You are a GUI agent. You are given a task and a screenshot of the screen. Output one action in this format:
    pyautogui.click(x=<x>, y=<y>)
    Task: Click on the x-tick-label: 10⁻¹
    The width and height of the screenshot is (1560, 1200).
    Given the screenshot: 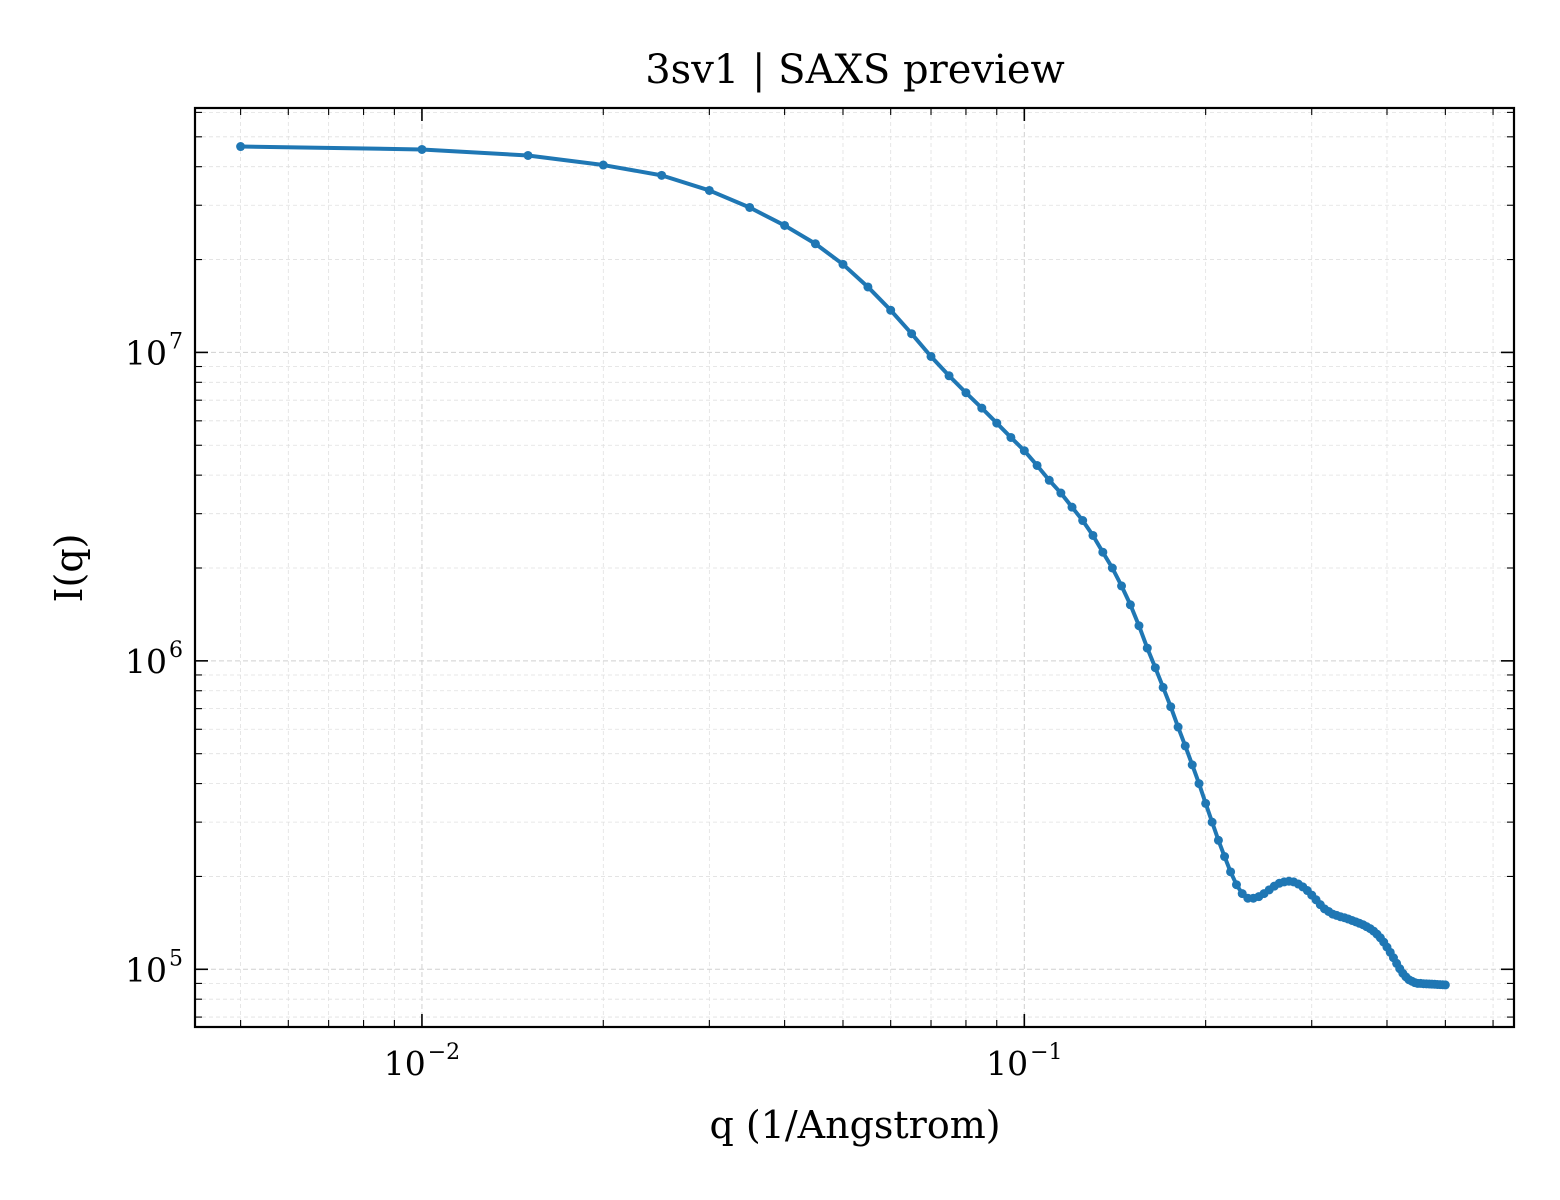 What is the action you would take?
    pyautogui.click(x=1024, y=1061)
    